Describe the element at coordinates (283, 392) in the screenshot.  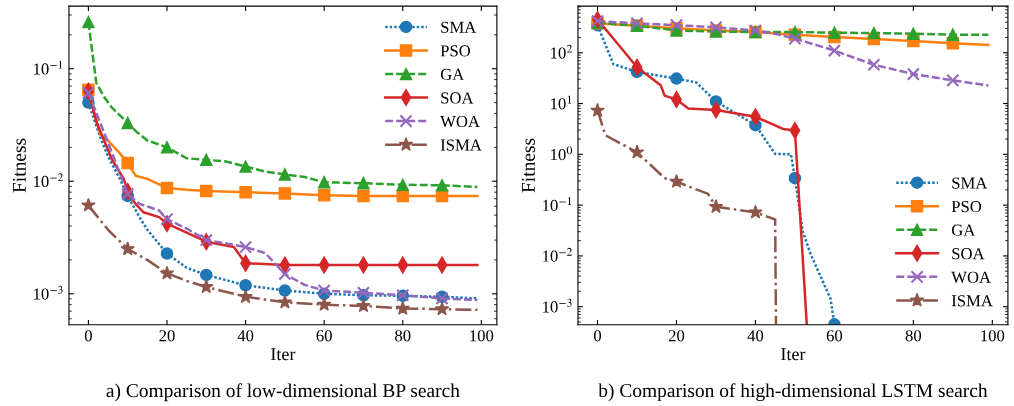
I see `text: a) Comparison of low-dimensional BP search` at that location.